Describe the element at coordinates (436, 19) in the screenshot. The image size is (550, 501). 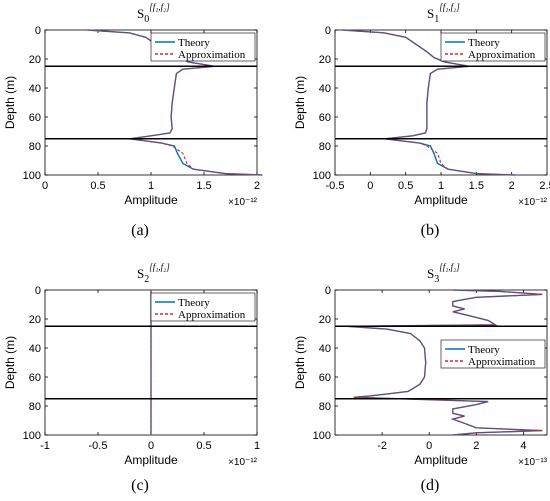
I see `title-subscript: 1` at that location.